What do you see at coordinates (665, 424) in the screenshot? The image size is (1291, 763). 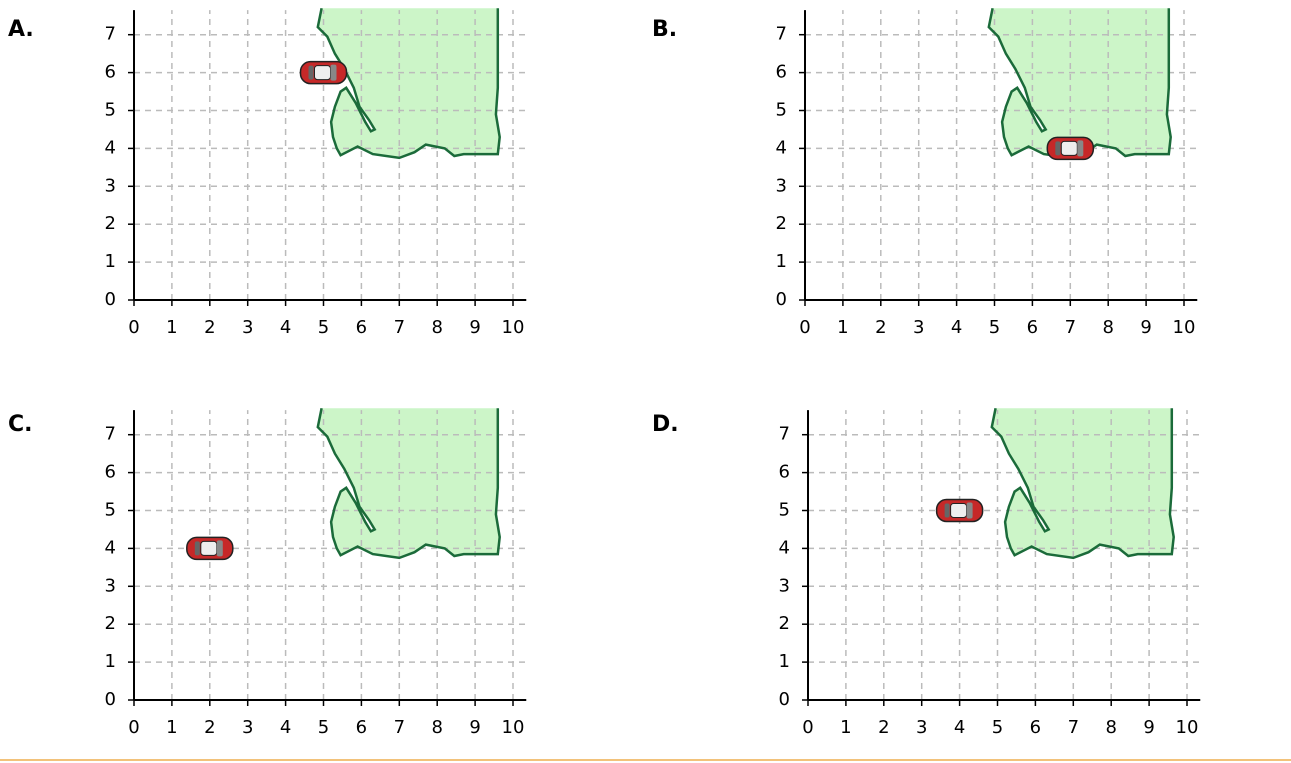 I see `option-label: D.` at bounding box center [665, 424].